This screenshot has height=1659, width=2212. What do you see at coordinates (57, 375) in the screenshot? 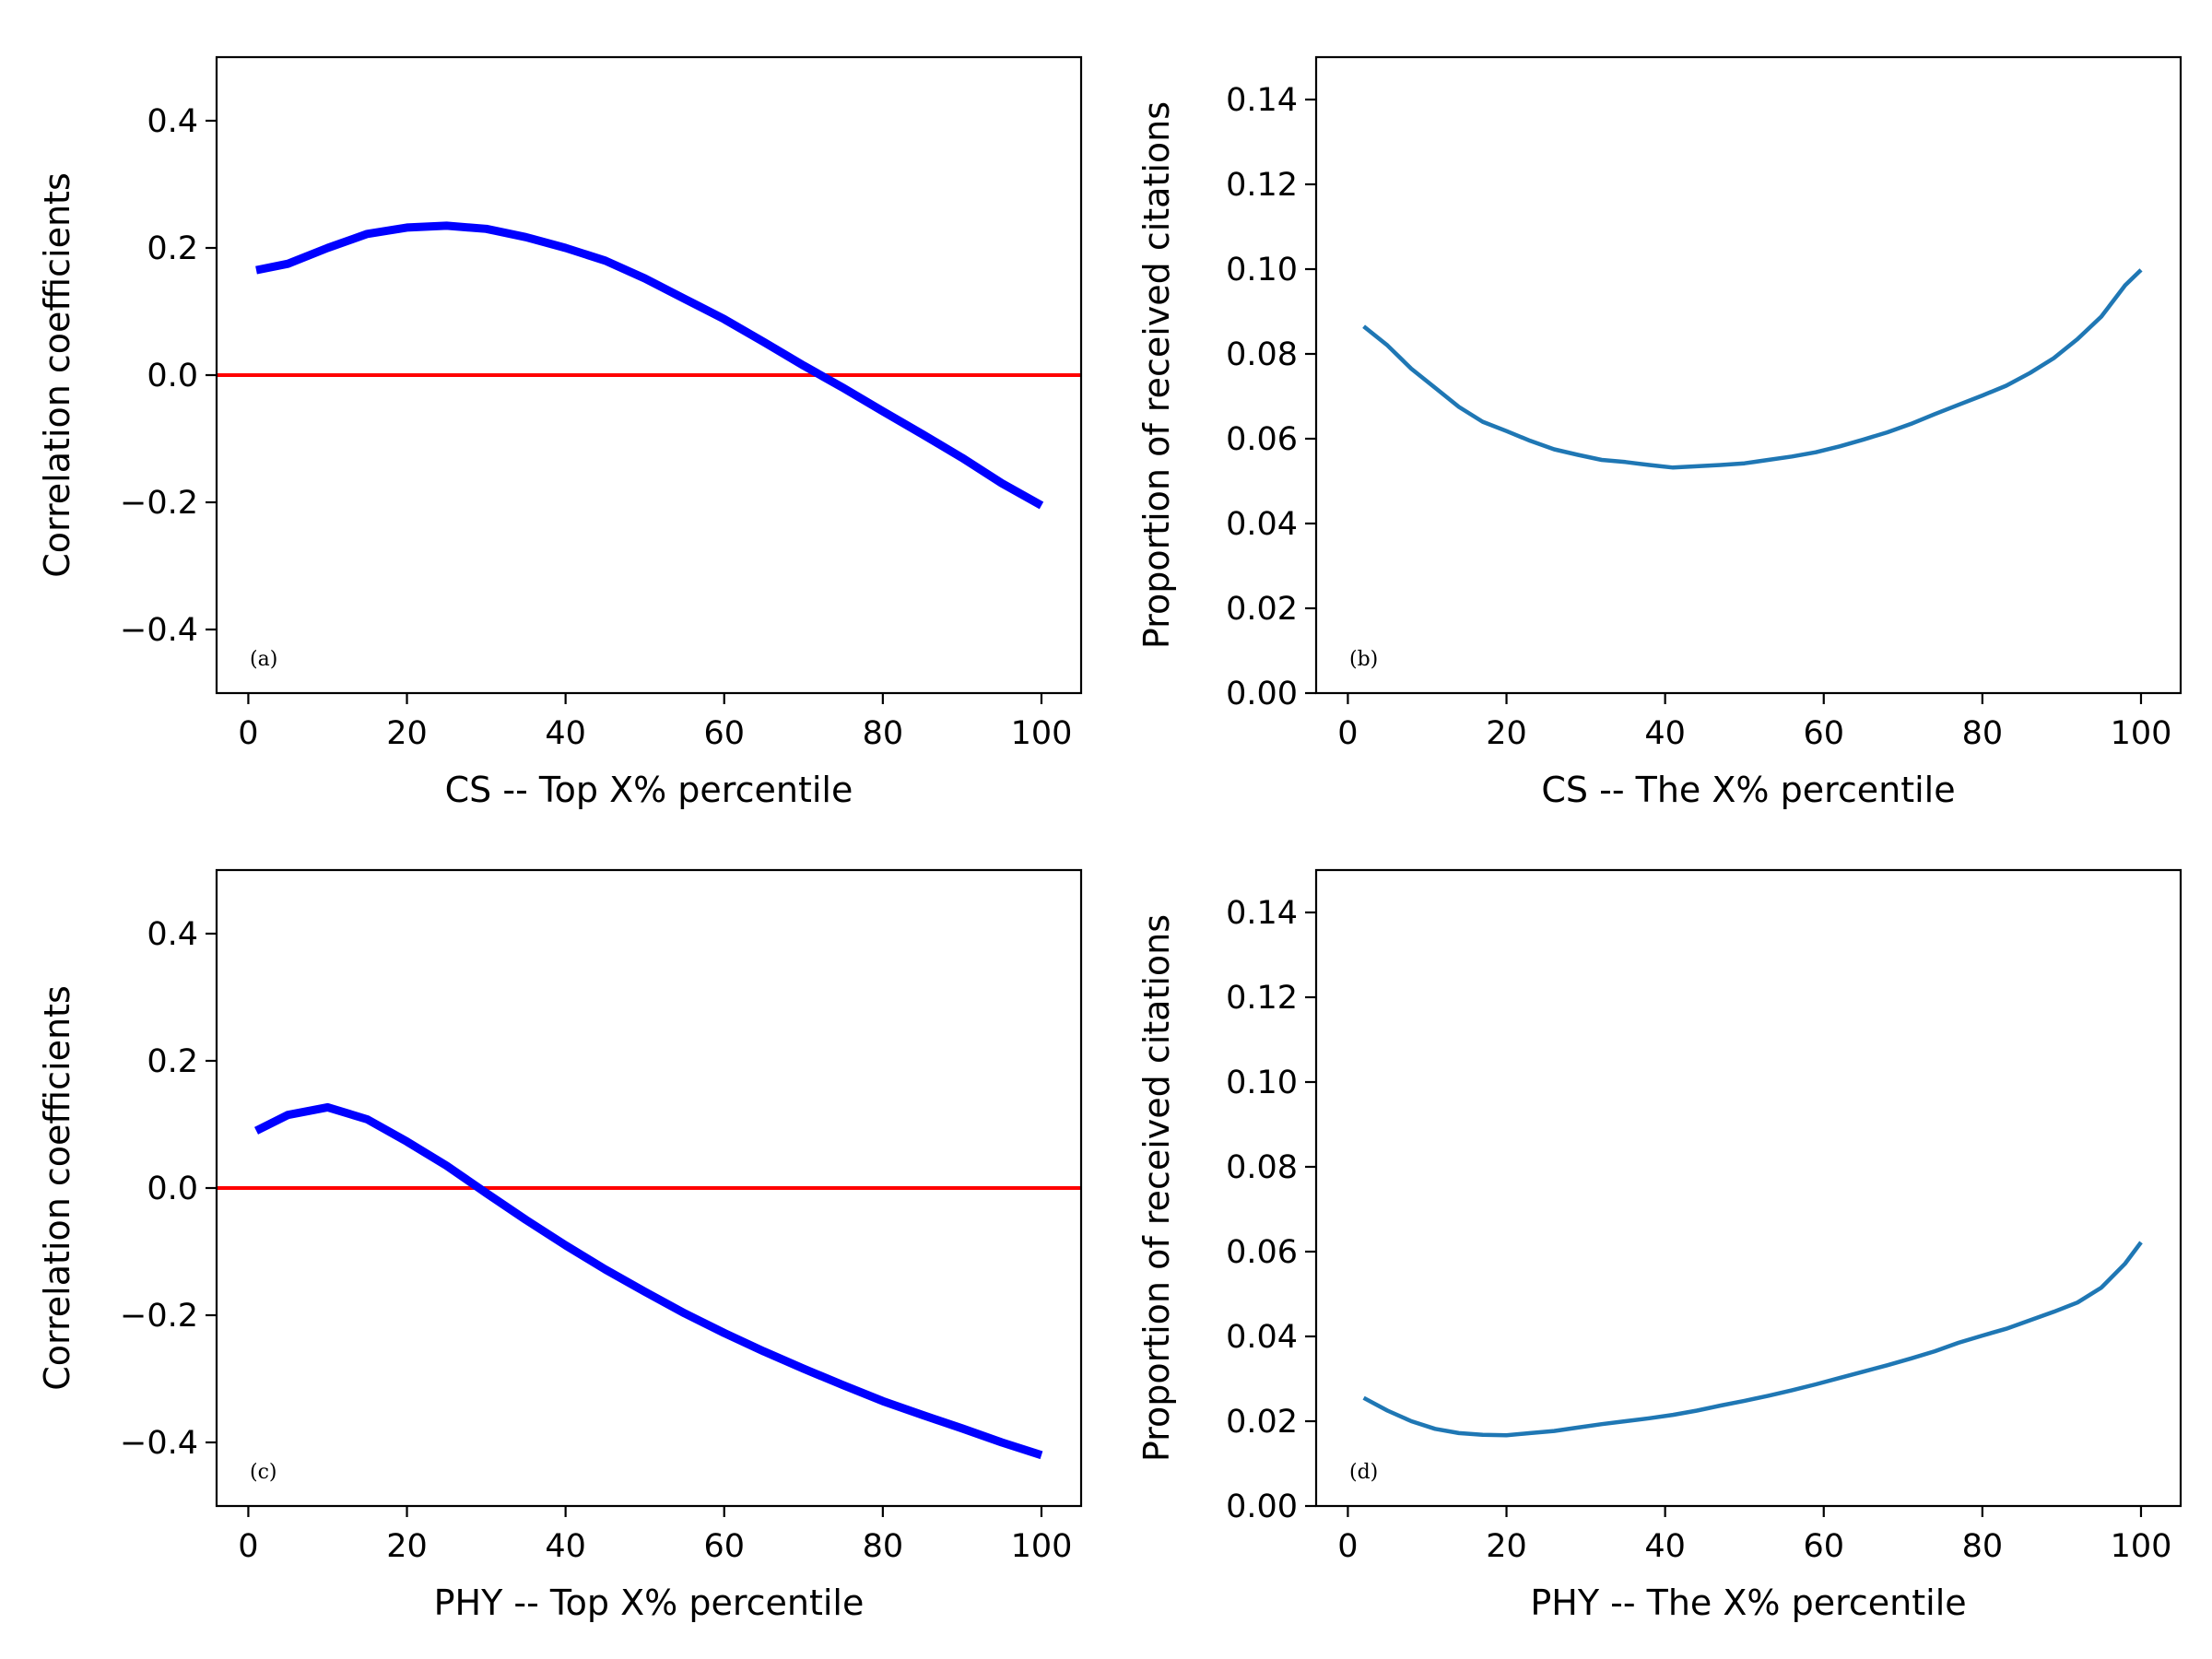
I see `panel-a-y-axis-label: Correlation coefficients` at bounding box center [57, 375].